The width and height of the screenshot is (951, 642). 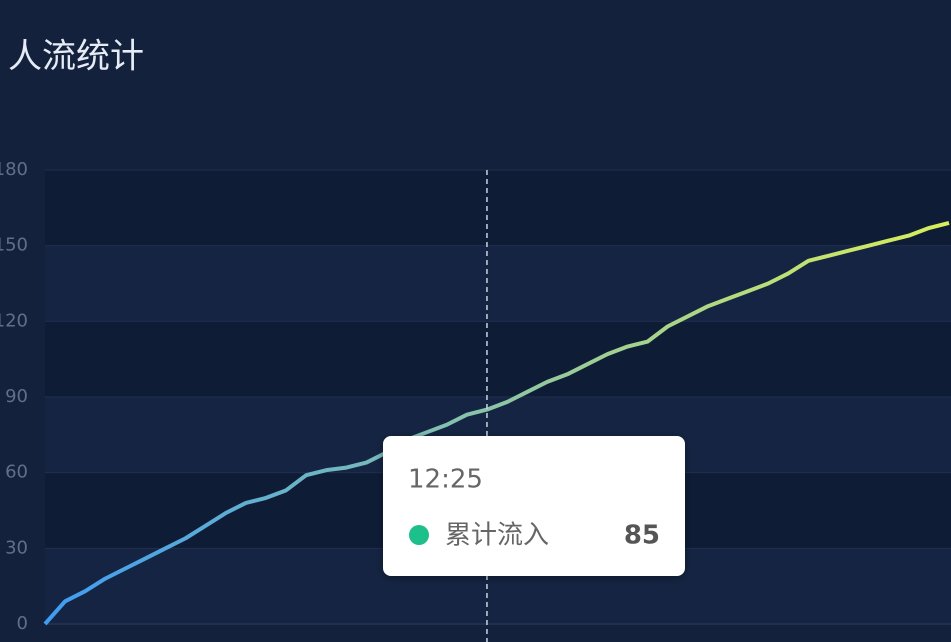 I want to click on tooltip: 12:25 累计流入 85, so click(x=534, y=506).